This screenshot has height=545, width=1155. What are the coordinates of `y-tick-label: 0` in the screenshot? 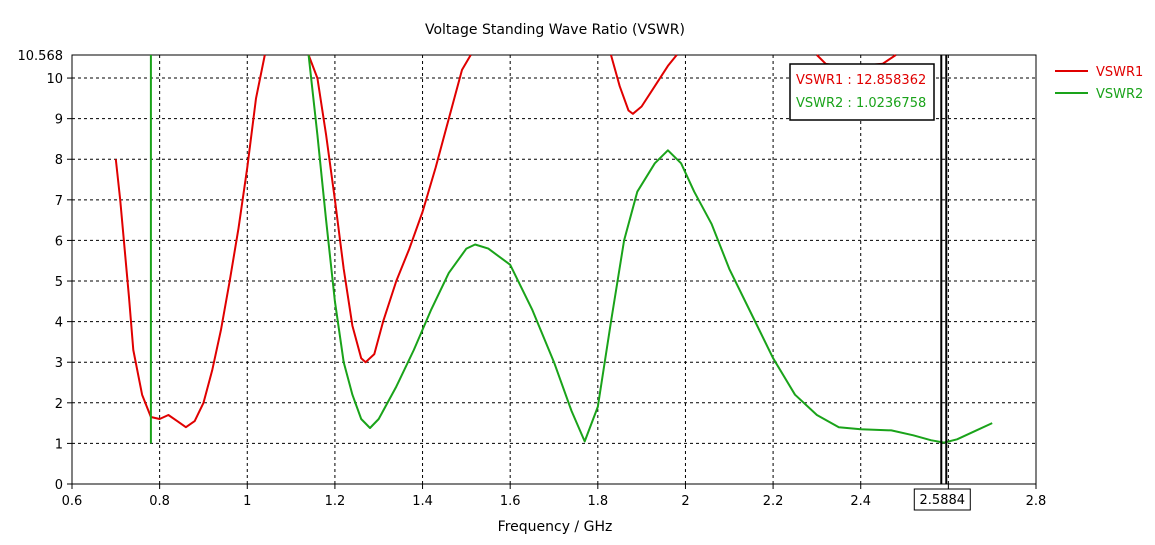 It's located at (59, 485).